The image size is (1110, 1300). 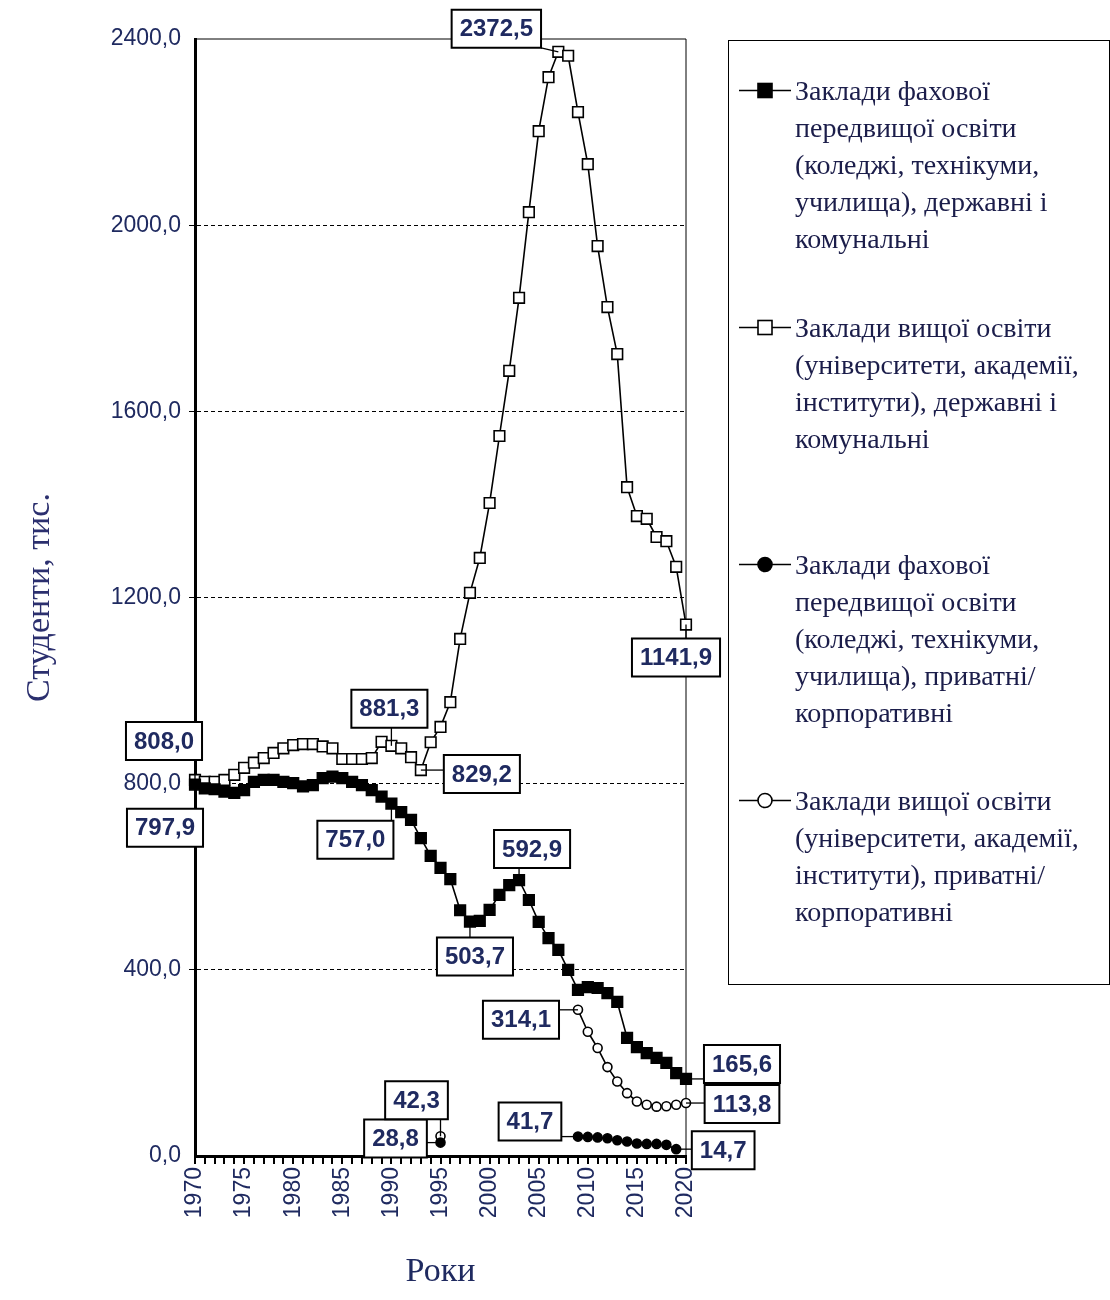 What do you see at coordinates (242, 1193) in the screenshot?
I see `x-tick-label: 1975` at bounding box center [242, 1193].